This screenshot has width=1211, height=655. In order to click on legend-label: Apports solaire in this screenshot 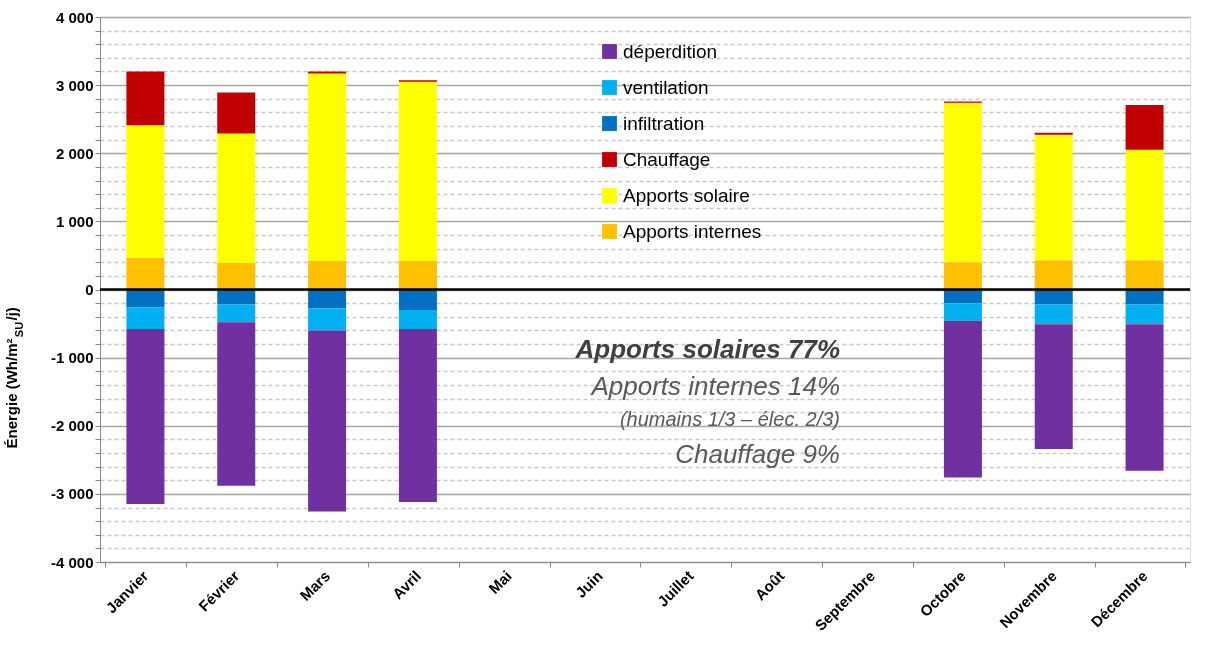, I will do `click(686, 195)`.